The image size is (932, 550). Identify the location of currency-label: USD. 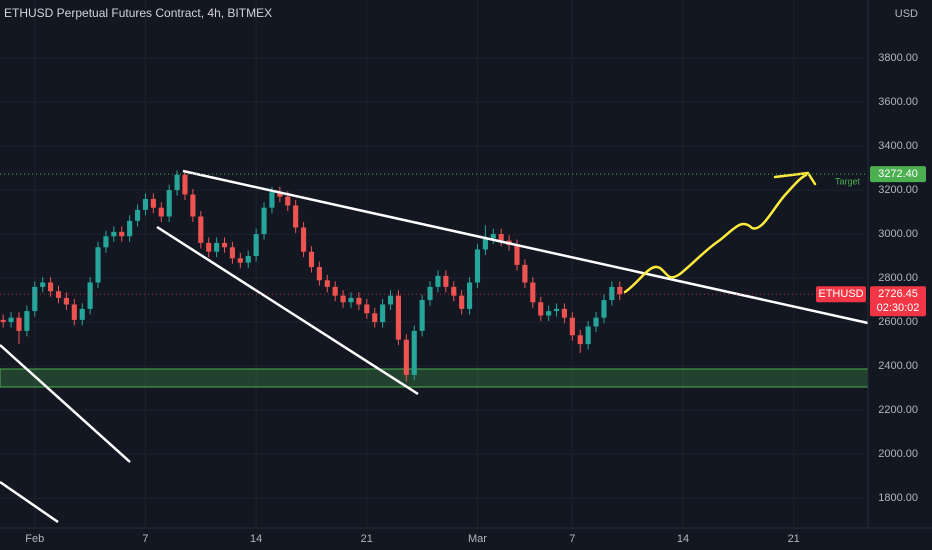
(906, 14).